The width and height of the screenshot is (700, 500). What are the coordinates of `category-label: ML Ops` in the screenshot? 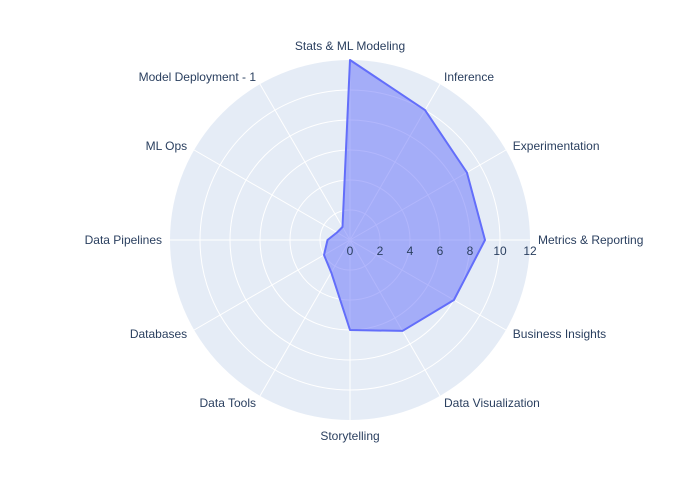 It's located at (167, 146).